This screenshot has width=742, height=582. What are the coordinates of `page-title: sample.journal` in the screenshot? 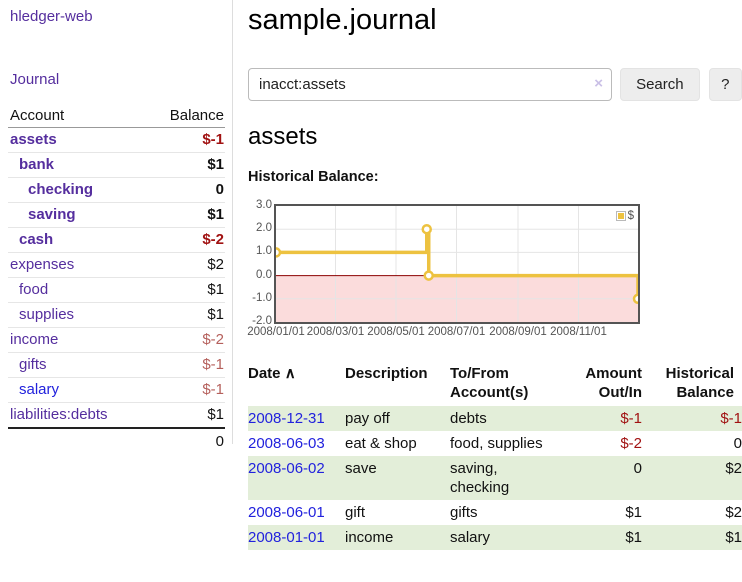 It's located at (342, 20).